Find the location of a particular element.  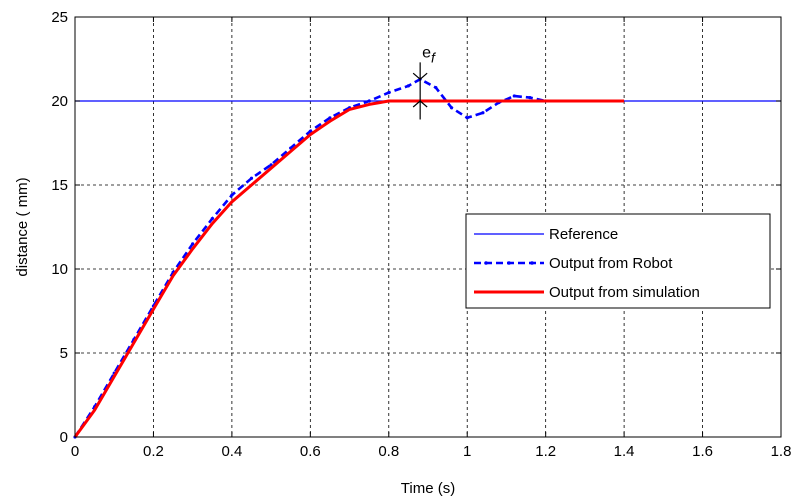

annotation-layer: ef is located at coordinates (424, 82).